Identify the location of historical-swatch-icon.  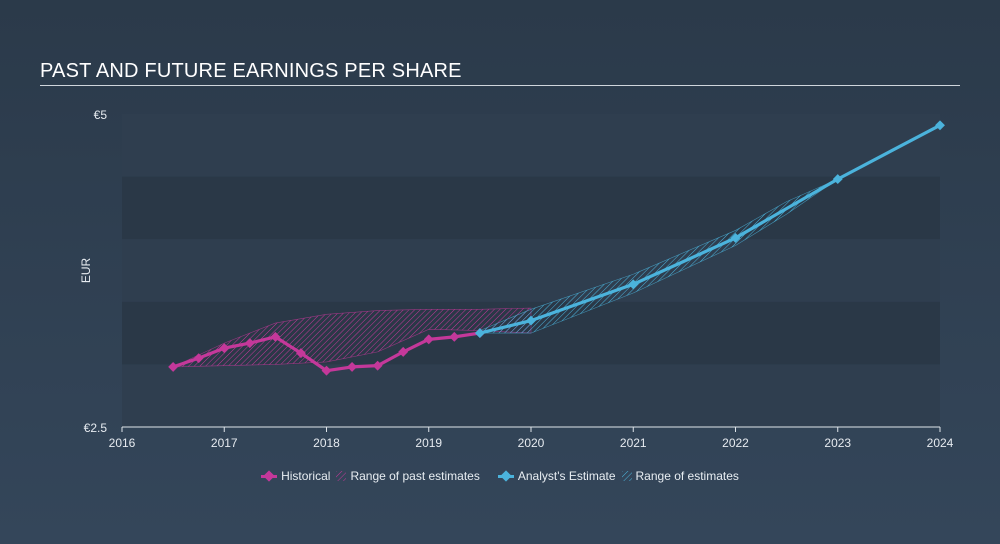
(269, 476).